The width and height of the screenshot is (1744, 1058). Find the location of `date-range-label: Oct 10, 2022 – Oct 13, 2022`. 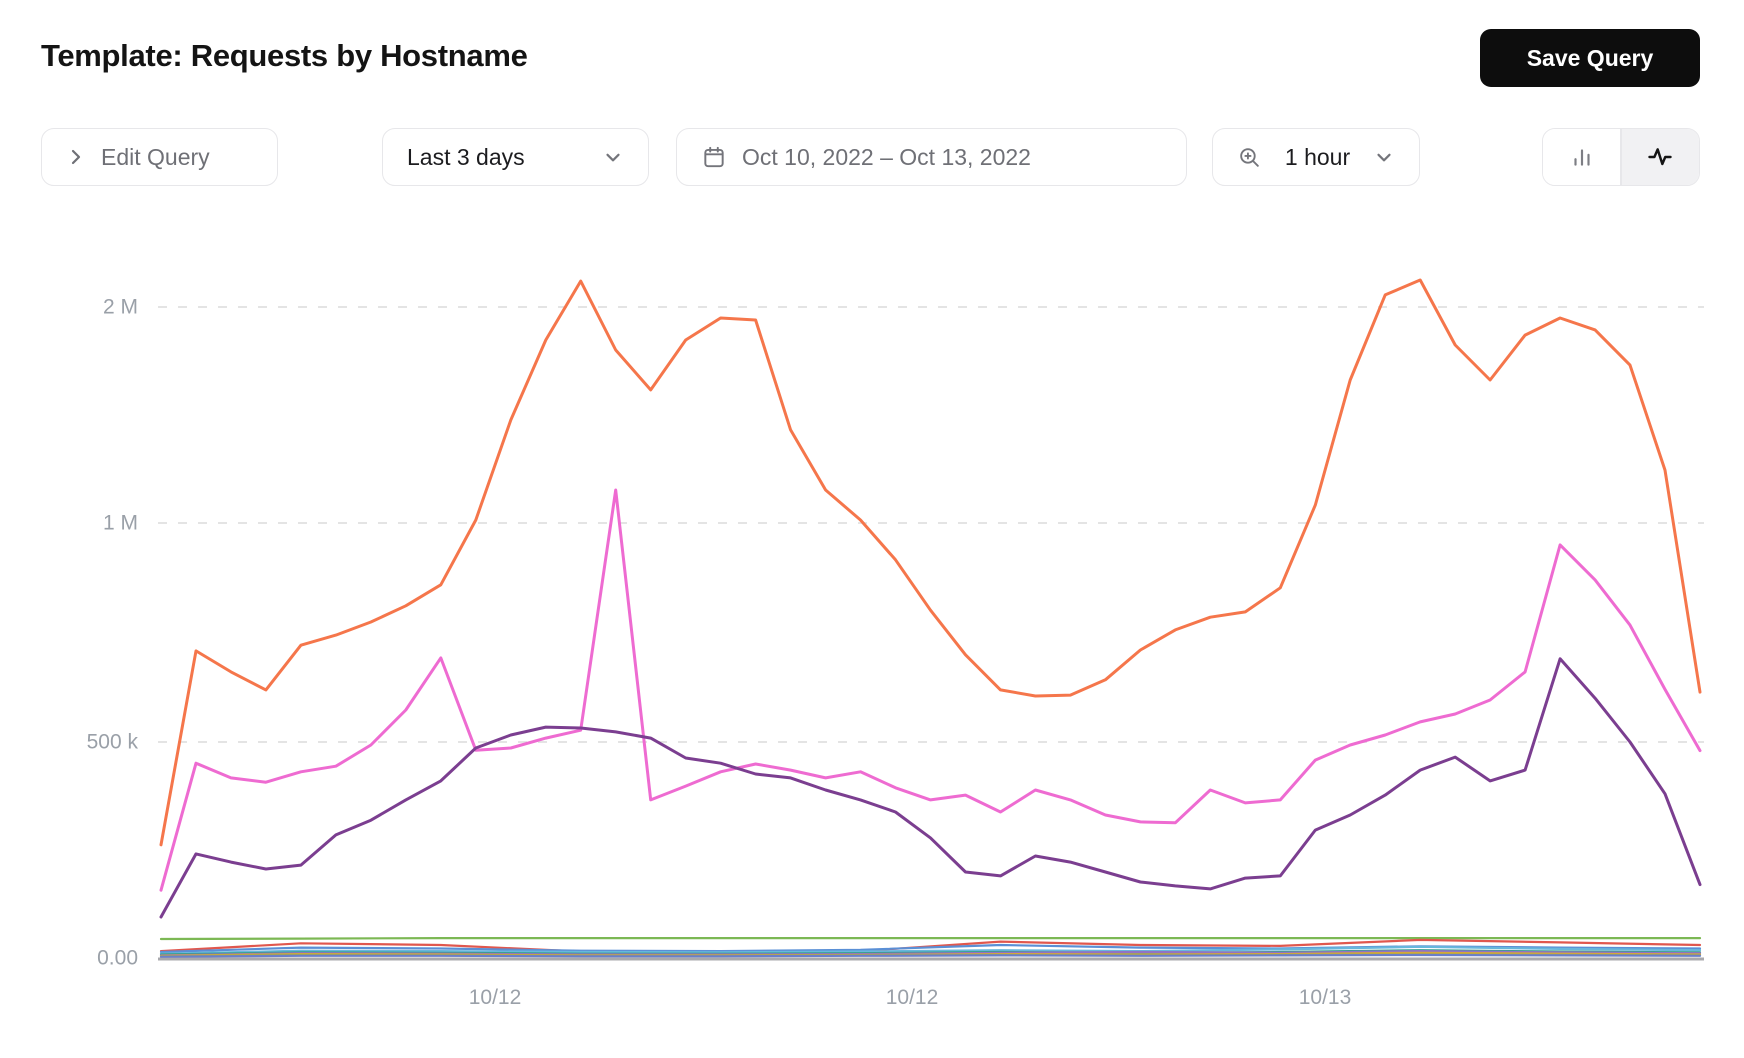

date-range-label: Oct 10, 2022 – Oct 13, 2022 is located at coordinates (886, 156).